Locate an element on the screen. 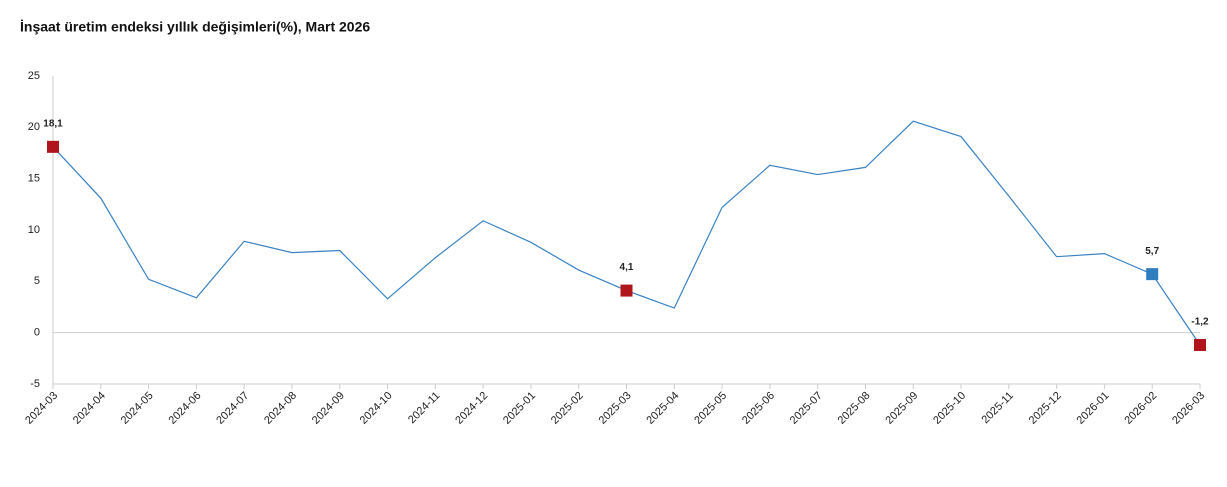 This screenshot has height=487, width=1227. x-tick-label: 2024-09 is located at coordinates (328, 408).